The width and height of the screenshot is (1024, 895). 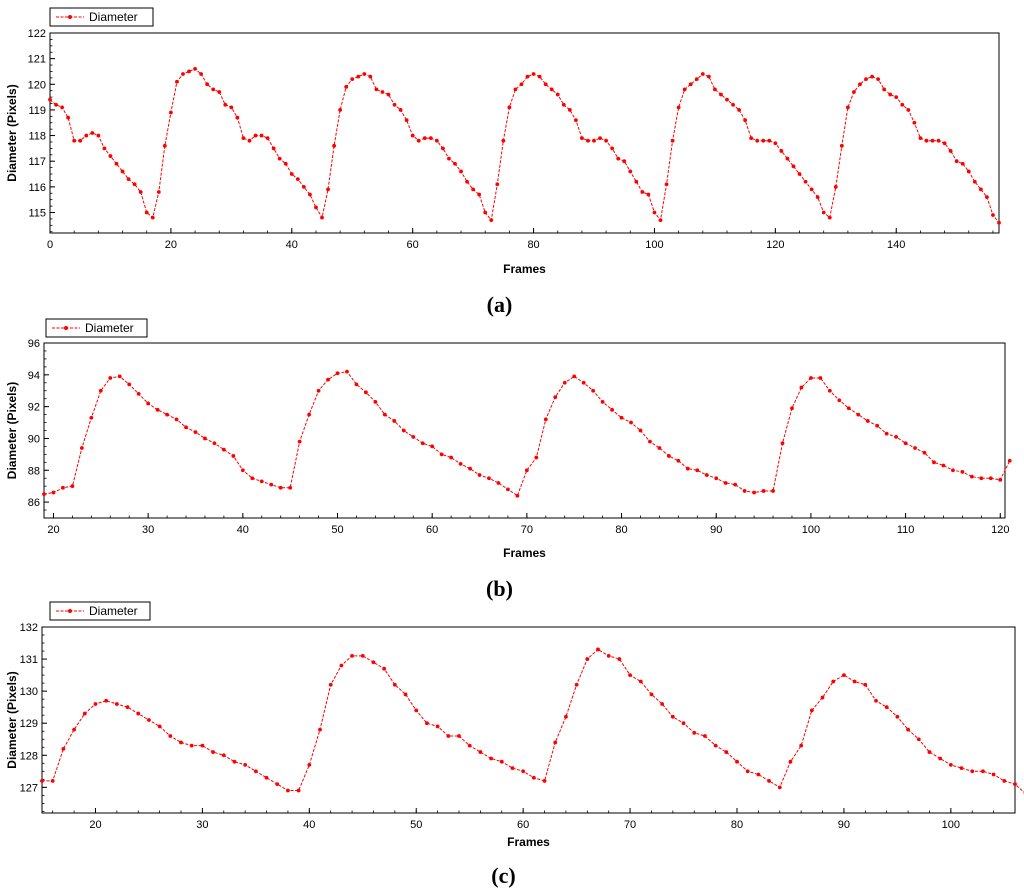 I want to click on y-tick-label: 128, so click(x=29, y=756).